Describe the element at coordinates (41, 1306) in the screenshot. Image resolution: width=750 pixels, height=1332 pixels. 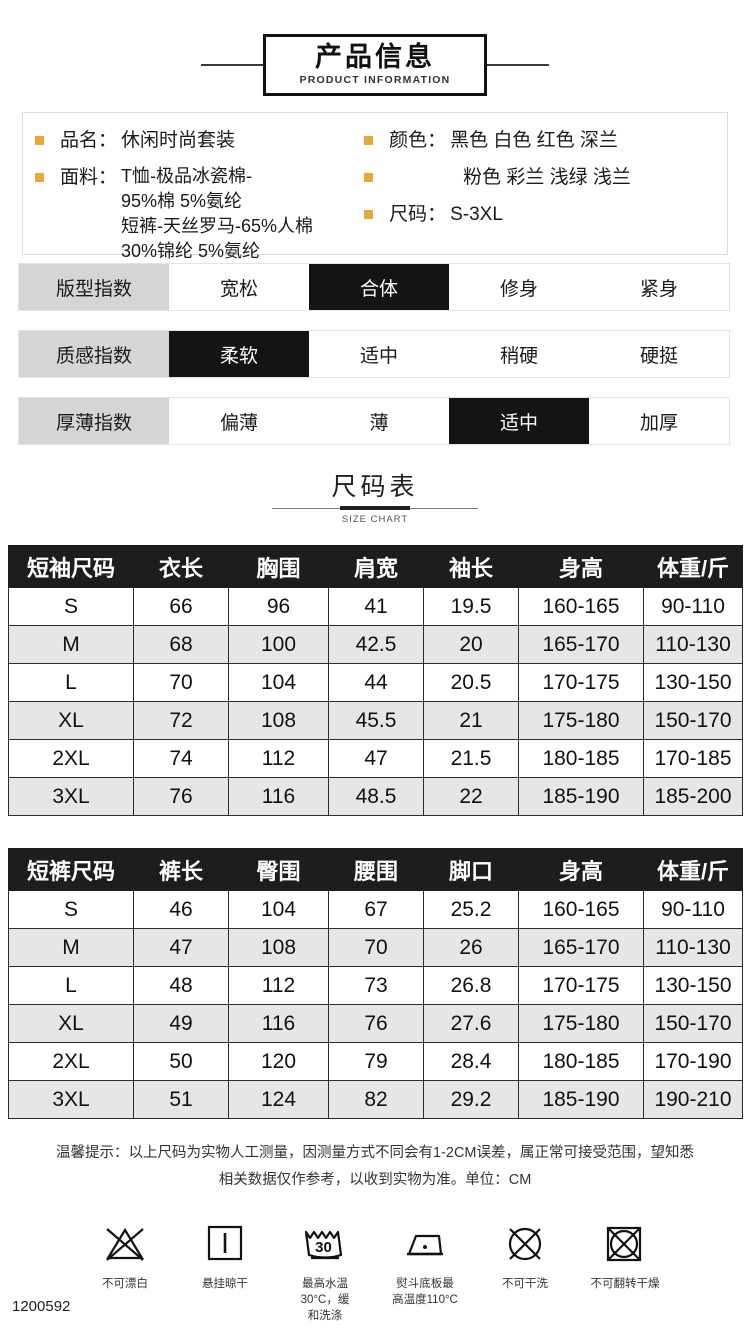
I see `product-code: 1200592` at that location.